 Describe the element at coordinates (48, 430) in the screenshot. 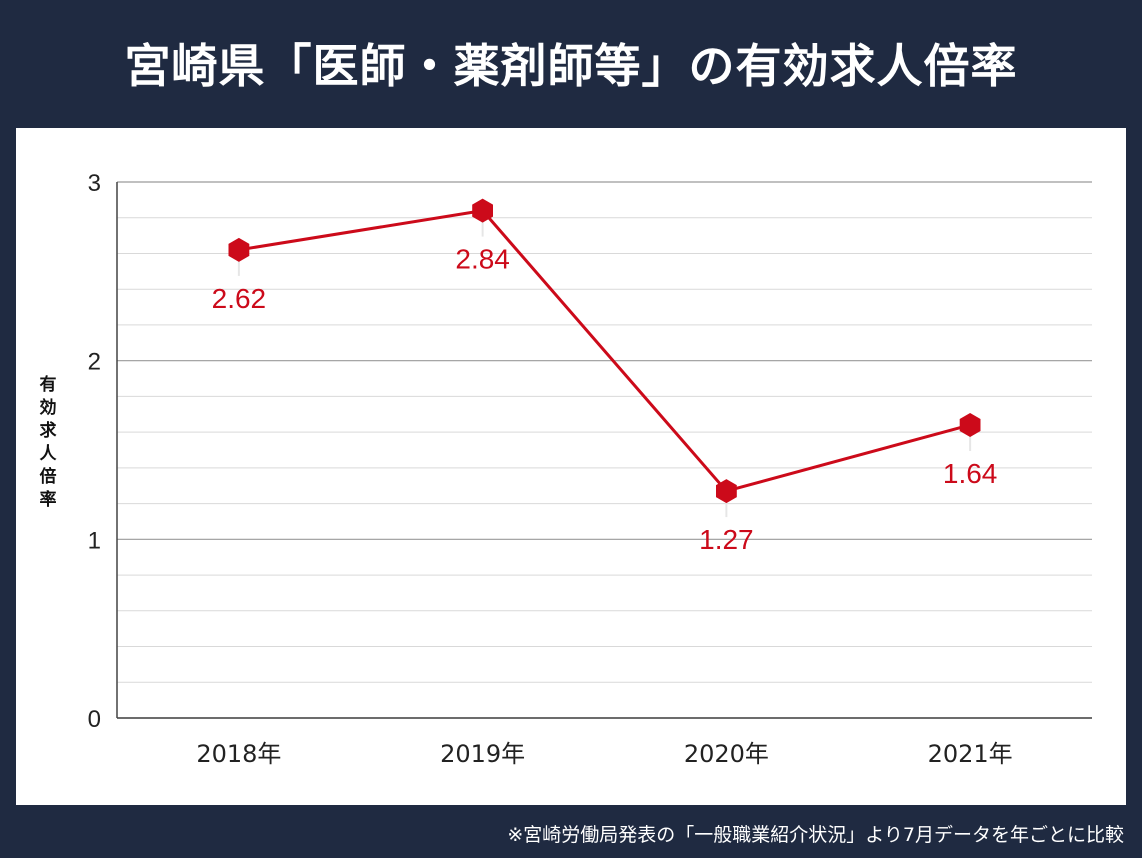

I see `y-axis-label-char: 求` at that location.